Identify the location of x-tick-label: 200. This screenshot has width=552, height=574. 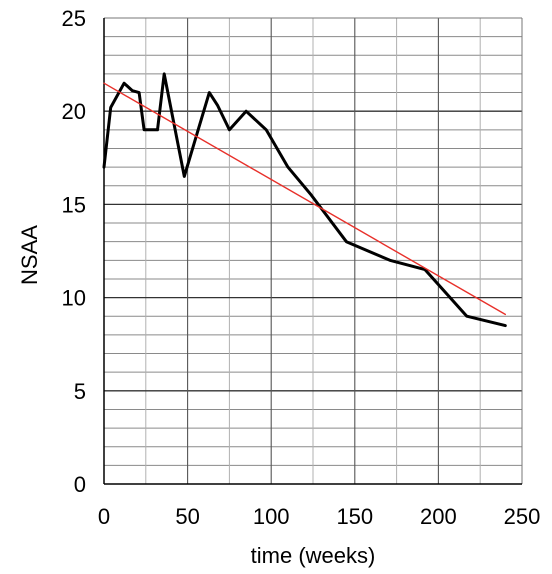
(438, 516).